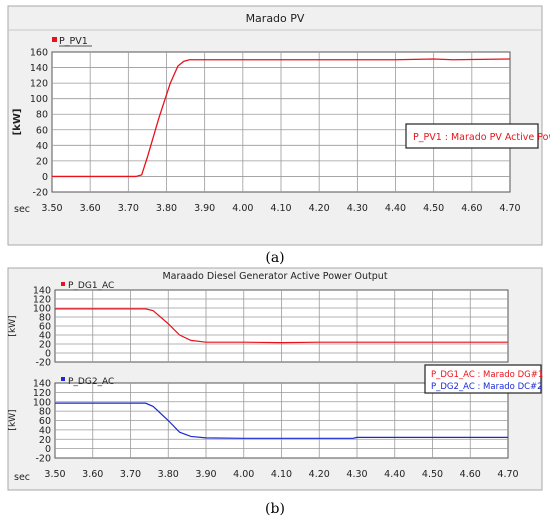 The width and height of the screenshot is (550, 525). I want to click on legend-top-a-label: P_PV1, so click(73, 41).